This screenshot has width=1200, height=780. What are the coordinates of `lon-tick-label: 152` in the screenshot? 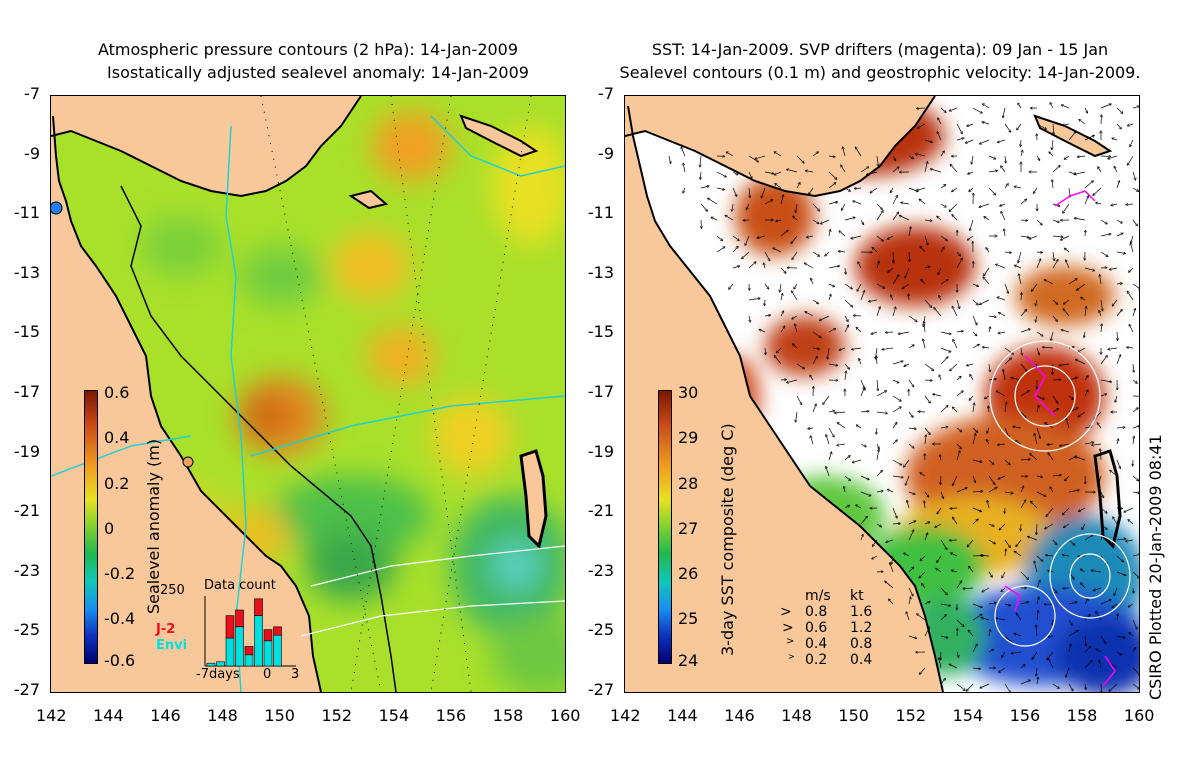 It's located at (337, 715).